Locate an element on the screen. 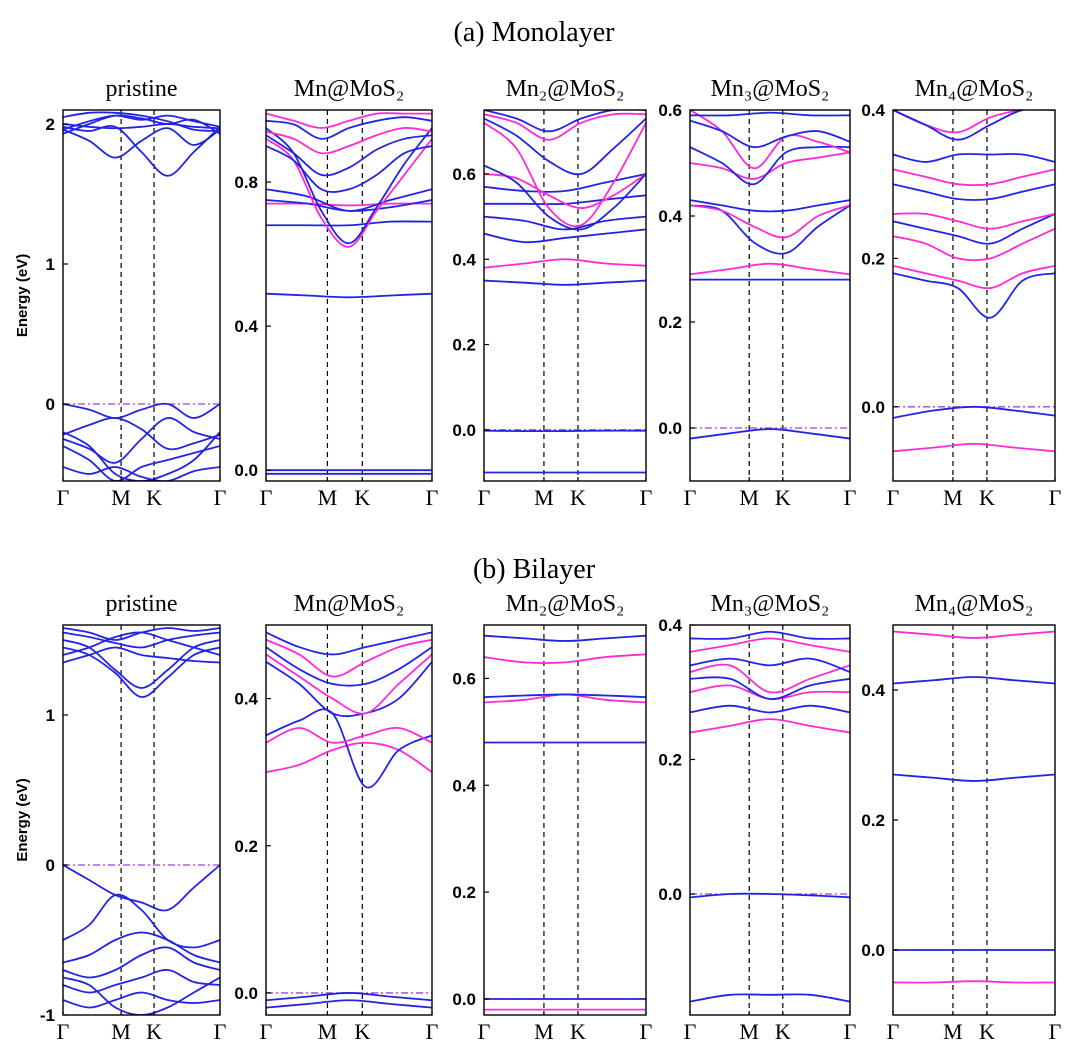 Image resolution: width=1069 pixels, height=1051 pixels. band-panel-10: Mn₄@MoS₂ 0.0 0.2 0.4 Γ M K Γ is located at coordinates (961, 817).